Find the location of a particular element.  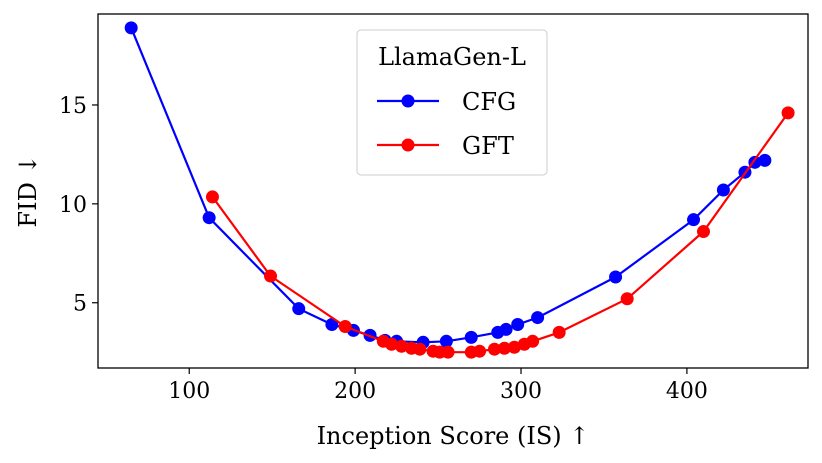

x-tick-label: 100 is located at coordinates (189, 391).